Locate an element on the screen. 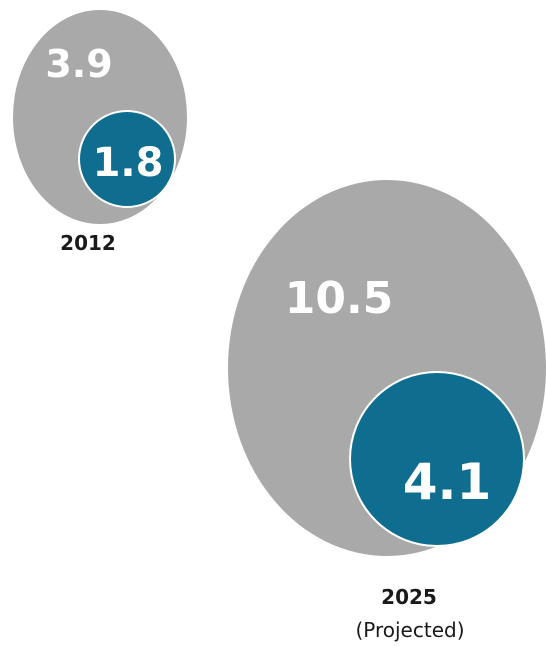  inner-value-label-2025: 4.1 is located at coordinates (447, 482).